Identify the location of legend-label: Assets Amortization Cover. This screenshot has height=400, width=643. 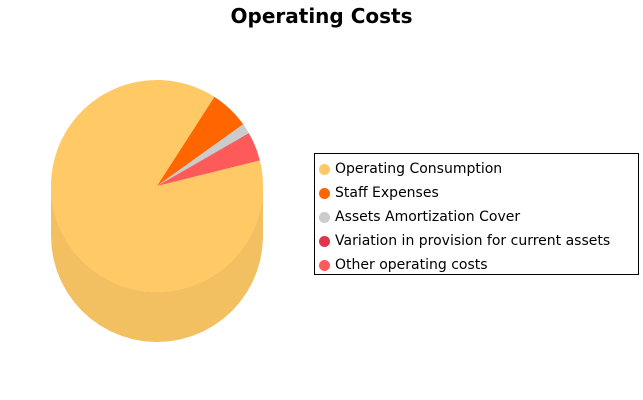
(428, 217).